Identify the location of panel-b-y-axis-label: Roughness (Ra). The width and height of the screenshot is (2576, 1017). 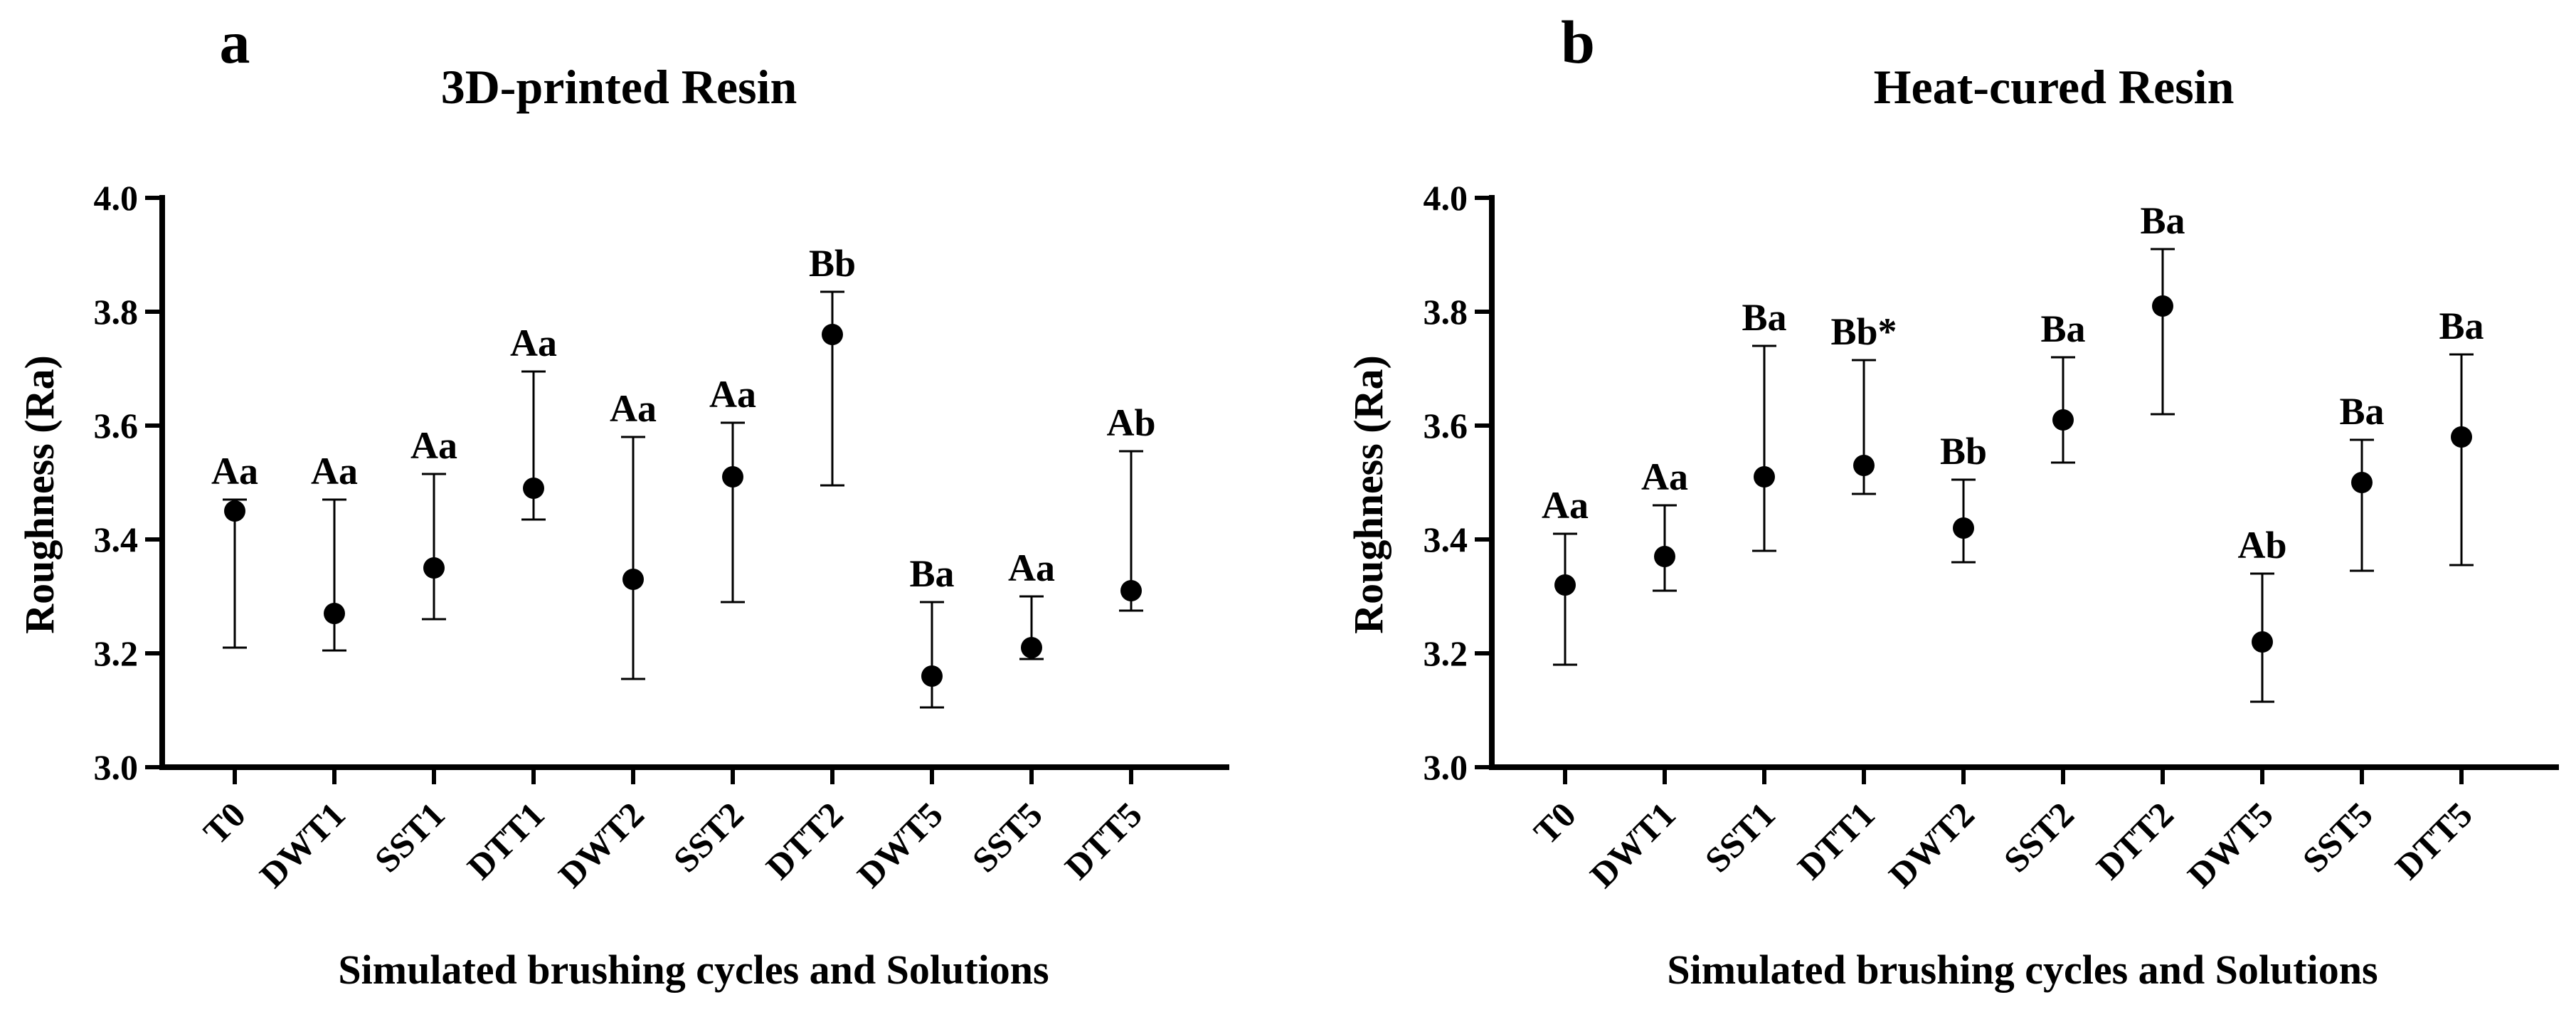
(1368, 494).